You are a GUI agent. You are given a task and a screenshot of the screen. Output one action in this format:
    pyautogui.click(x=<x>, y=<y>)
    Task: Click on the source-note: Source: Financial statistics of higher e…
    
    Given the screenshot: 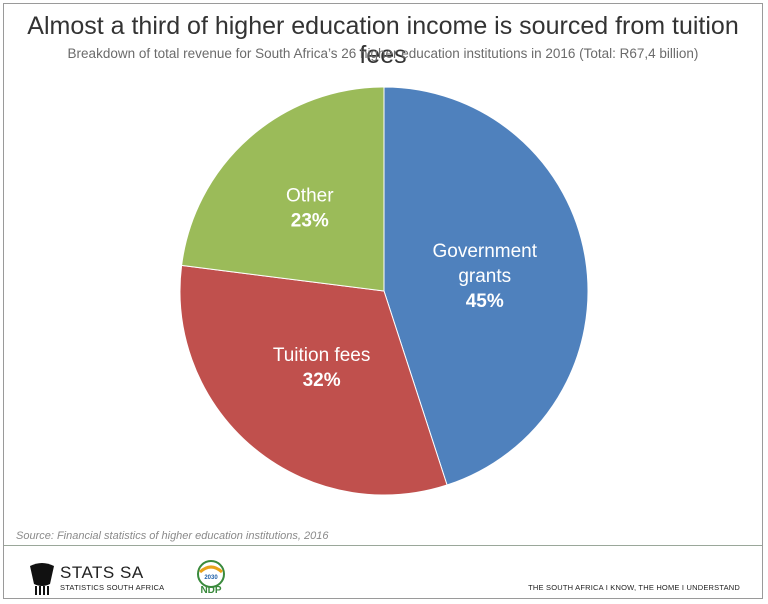 What is the action you would take?
    pyautogui.click(x=172, y=536)
    